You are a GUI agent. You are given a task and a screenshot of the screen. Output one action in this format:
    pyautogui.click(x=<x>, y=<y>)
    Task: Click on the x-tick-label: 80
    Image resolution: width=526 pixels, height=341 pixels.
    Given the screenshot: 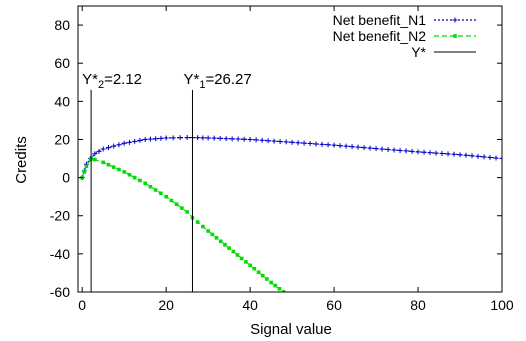 What is the action you would take?
    pyautogui.click(x=418, y=305)
    